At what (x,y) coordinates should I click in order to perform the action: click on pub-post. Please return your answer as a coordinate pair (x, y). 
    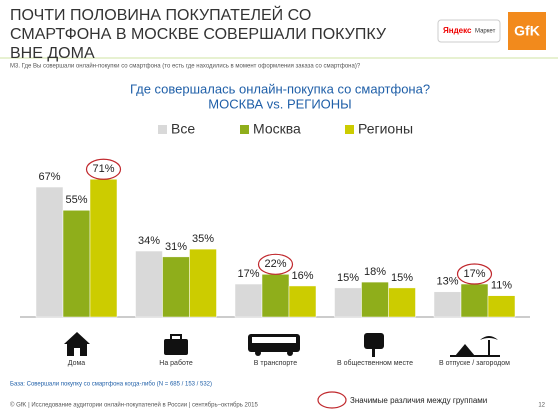
    Looking at the image, I should click on (373, 353).